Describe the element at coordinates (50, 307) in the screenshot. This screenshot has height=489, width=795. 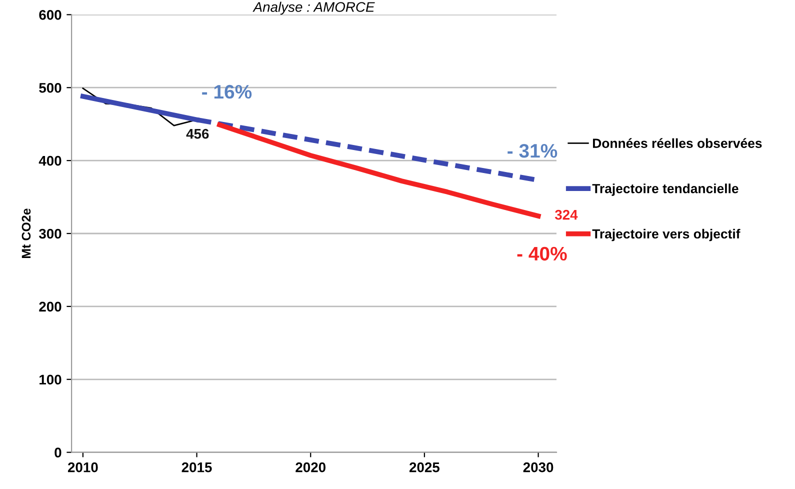
I see `y-tick-label: 200` at that location.